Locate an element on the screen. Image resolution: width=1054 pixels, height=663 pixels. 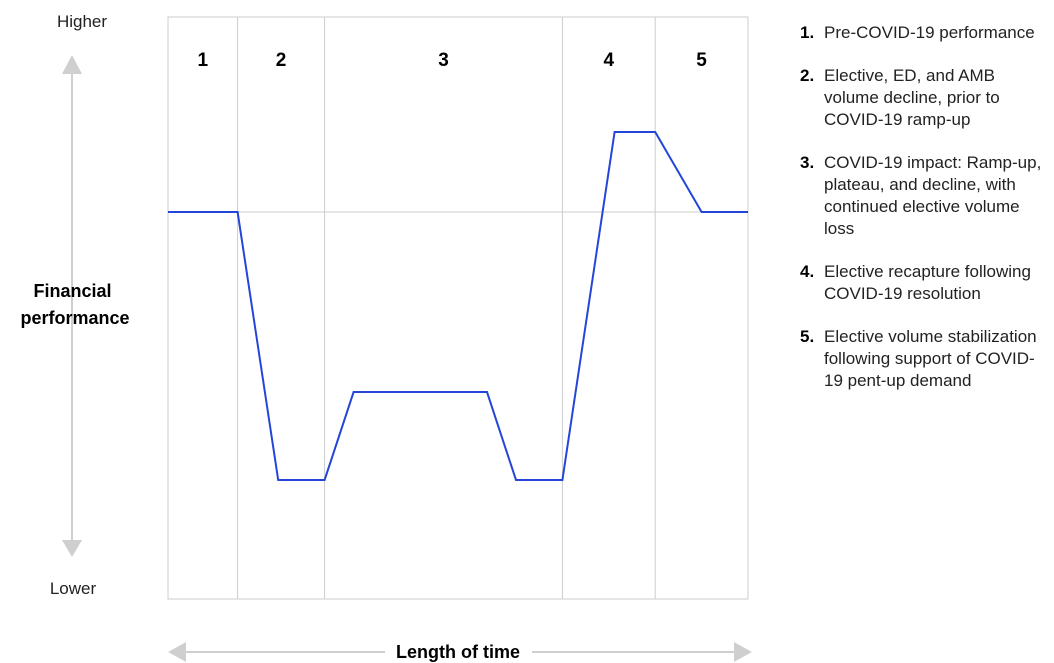
legend-item-number: 2. is located at coordinates (807, 75).